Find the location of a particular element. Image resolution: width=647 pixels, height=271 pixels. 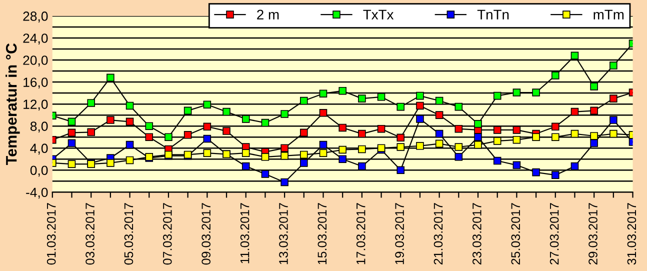

x-tick-label: 09.03.2017 is located at coordinates (206, 234).